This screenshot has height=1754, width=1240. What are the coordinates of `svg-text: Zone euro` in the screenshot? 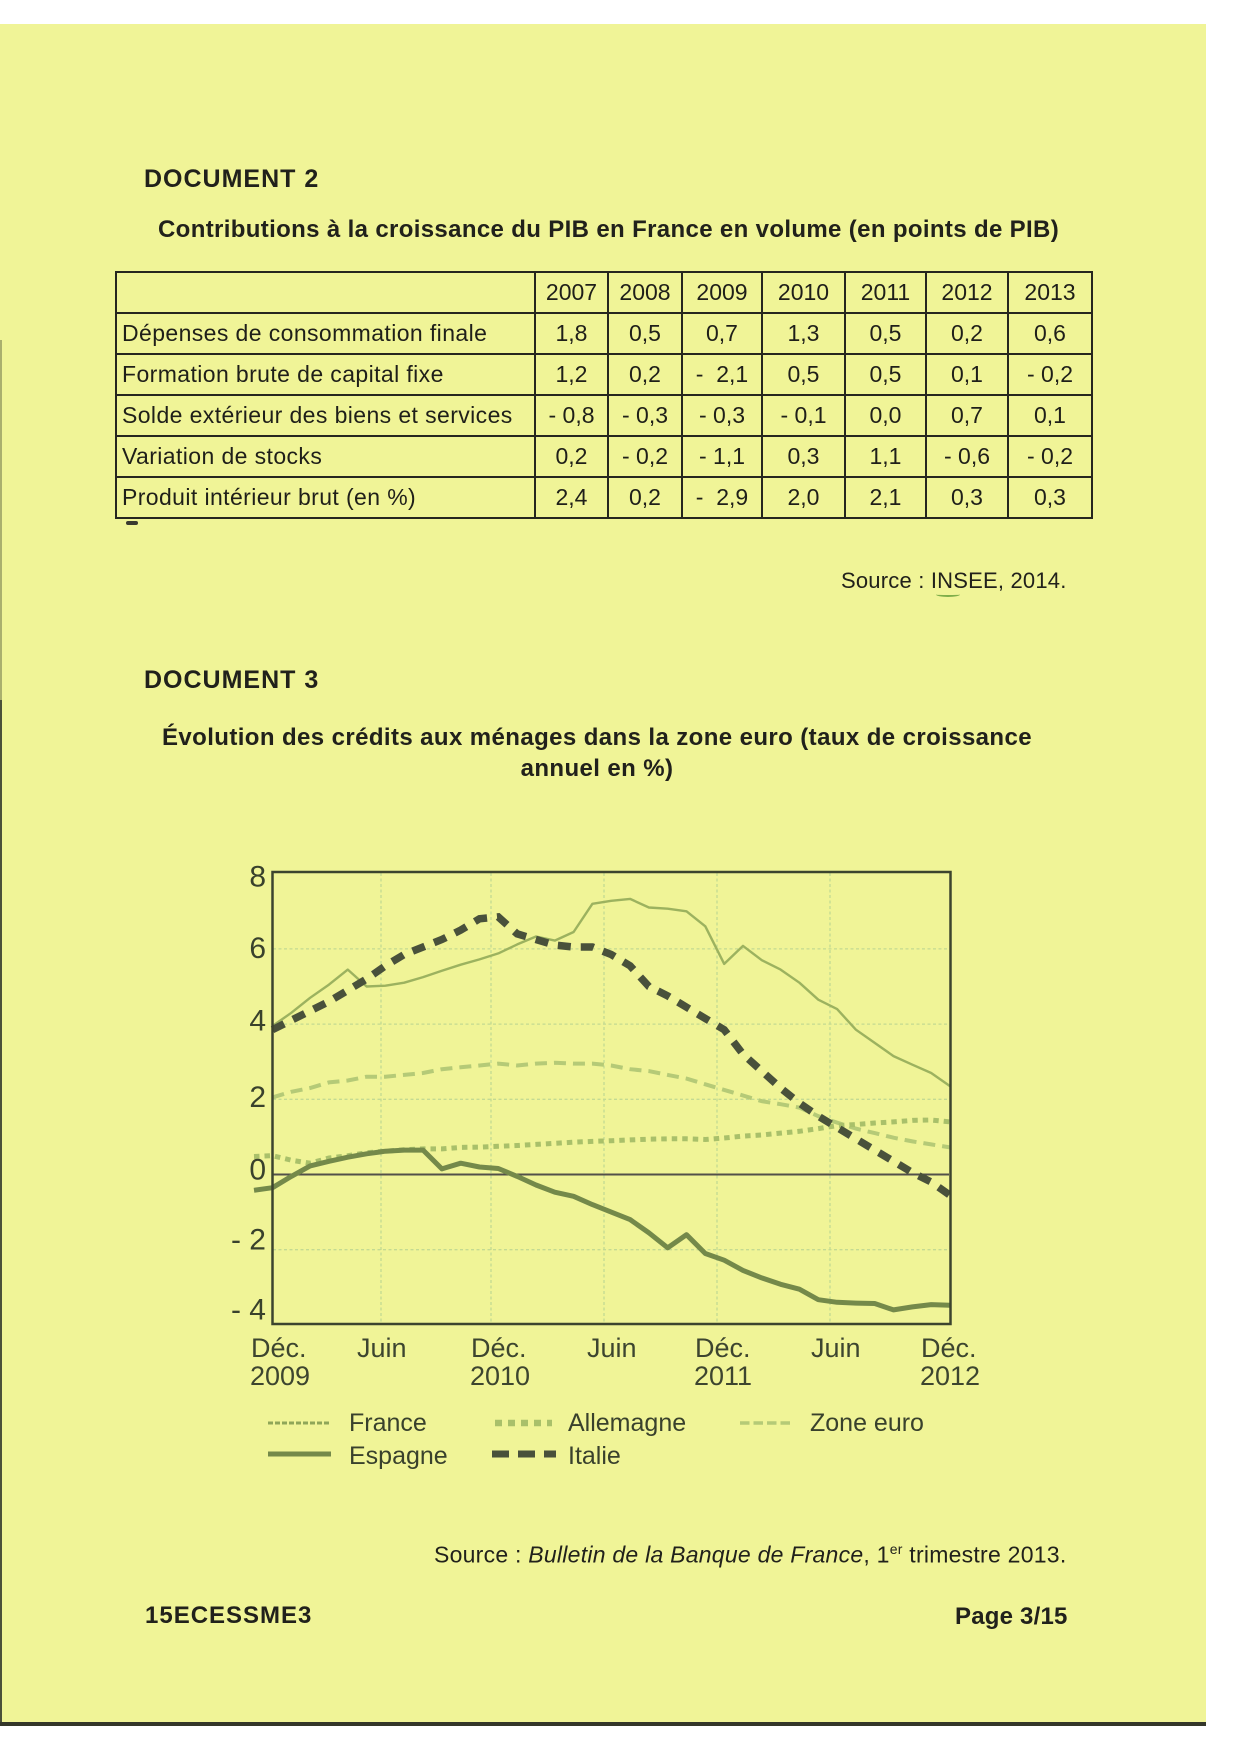 It's located at (867, 1423).